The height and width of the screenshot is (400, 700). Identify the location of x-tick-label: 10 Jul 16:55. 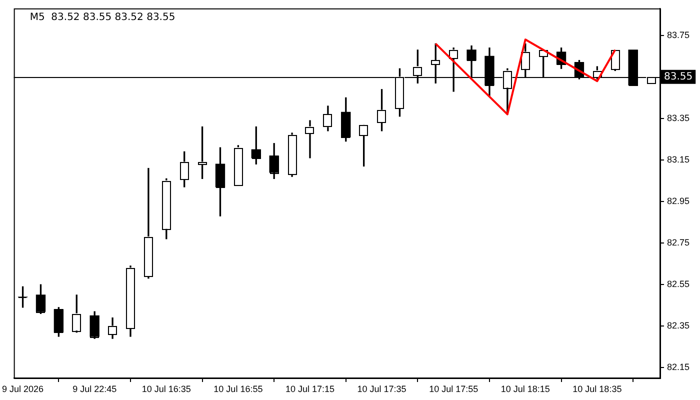
(238, 389).